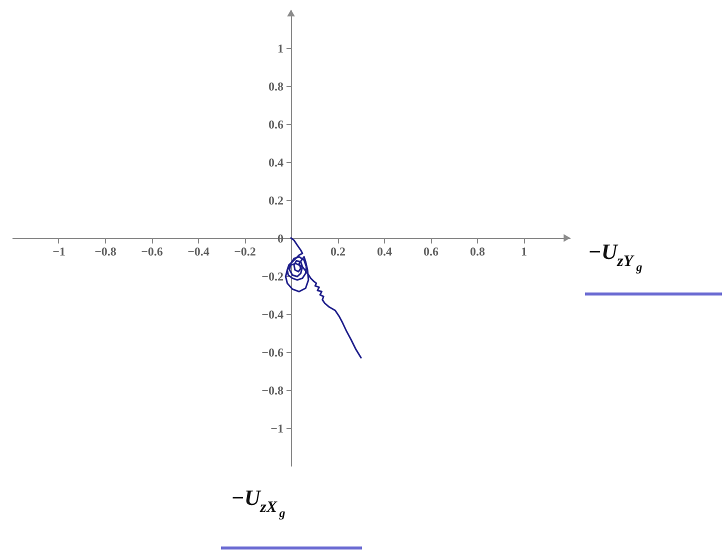  I want to click on y-tick-label: 0.4, so click(276, 163).